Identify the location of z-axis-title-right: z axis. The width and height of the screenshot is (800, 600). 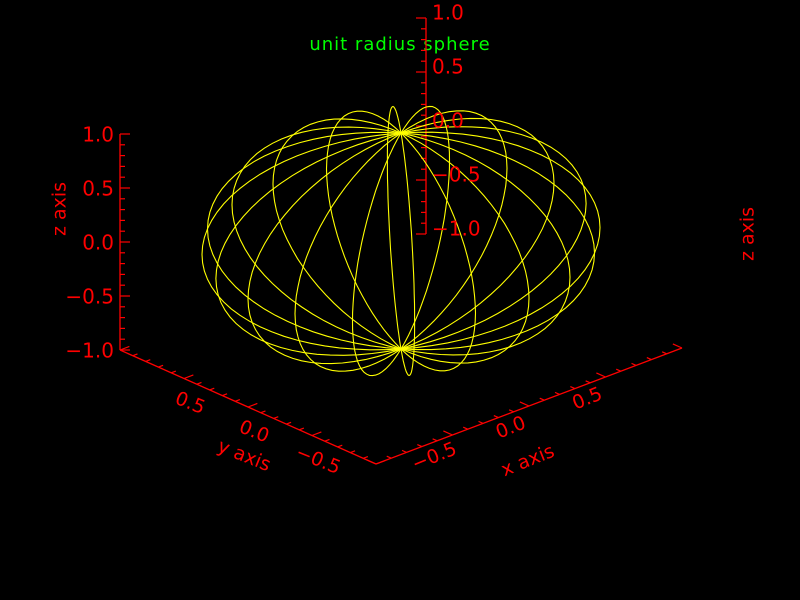
(748, 234).